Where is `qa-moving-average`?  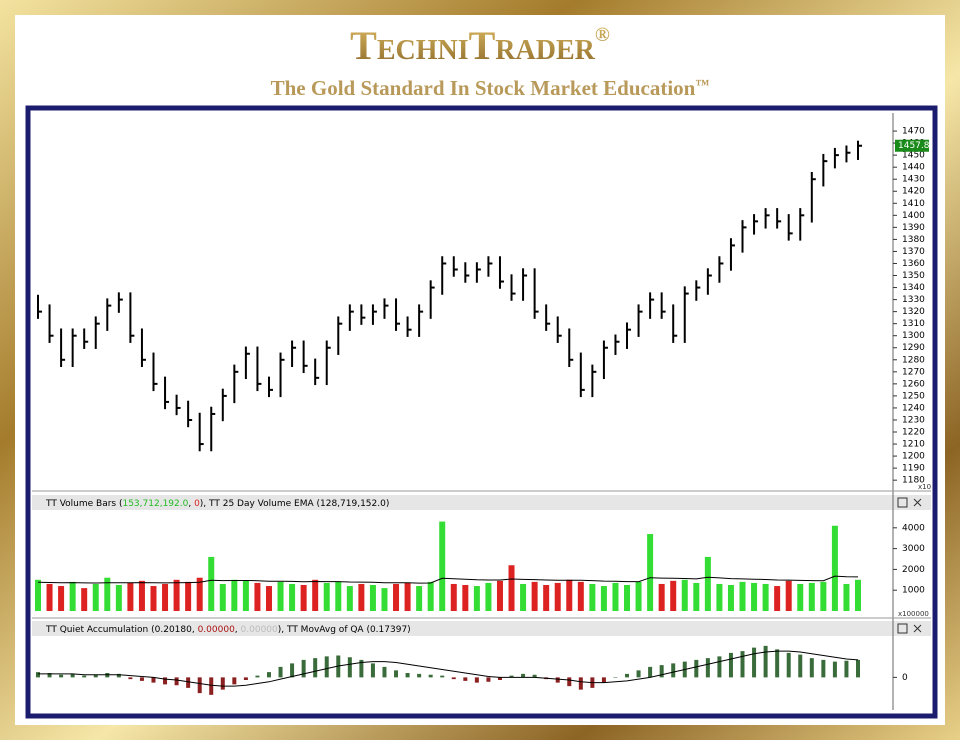 qa-moving-average is located at coordinates (448, 668).